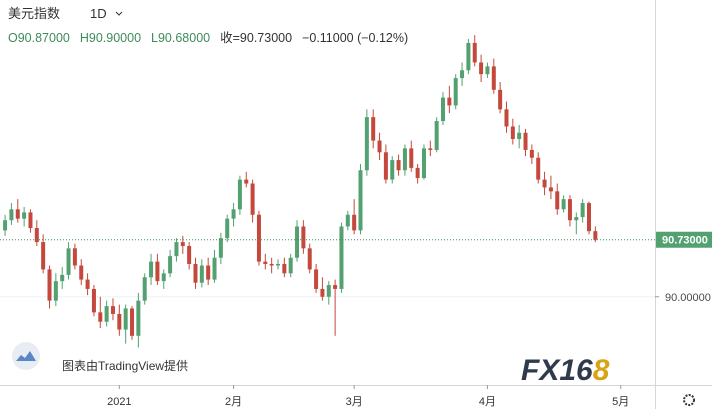 Image resolution: width=712 pixels, height=409 pixels. What do you see at coordinates (688, 298) in the screenshot?
I see `y-tick-label: 90.00000` at bounding box center [688, 298].